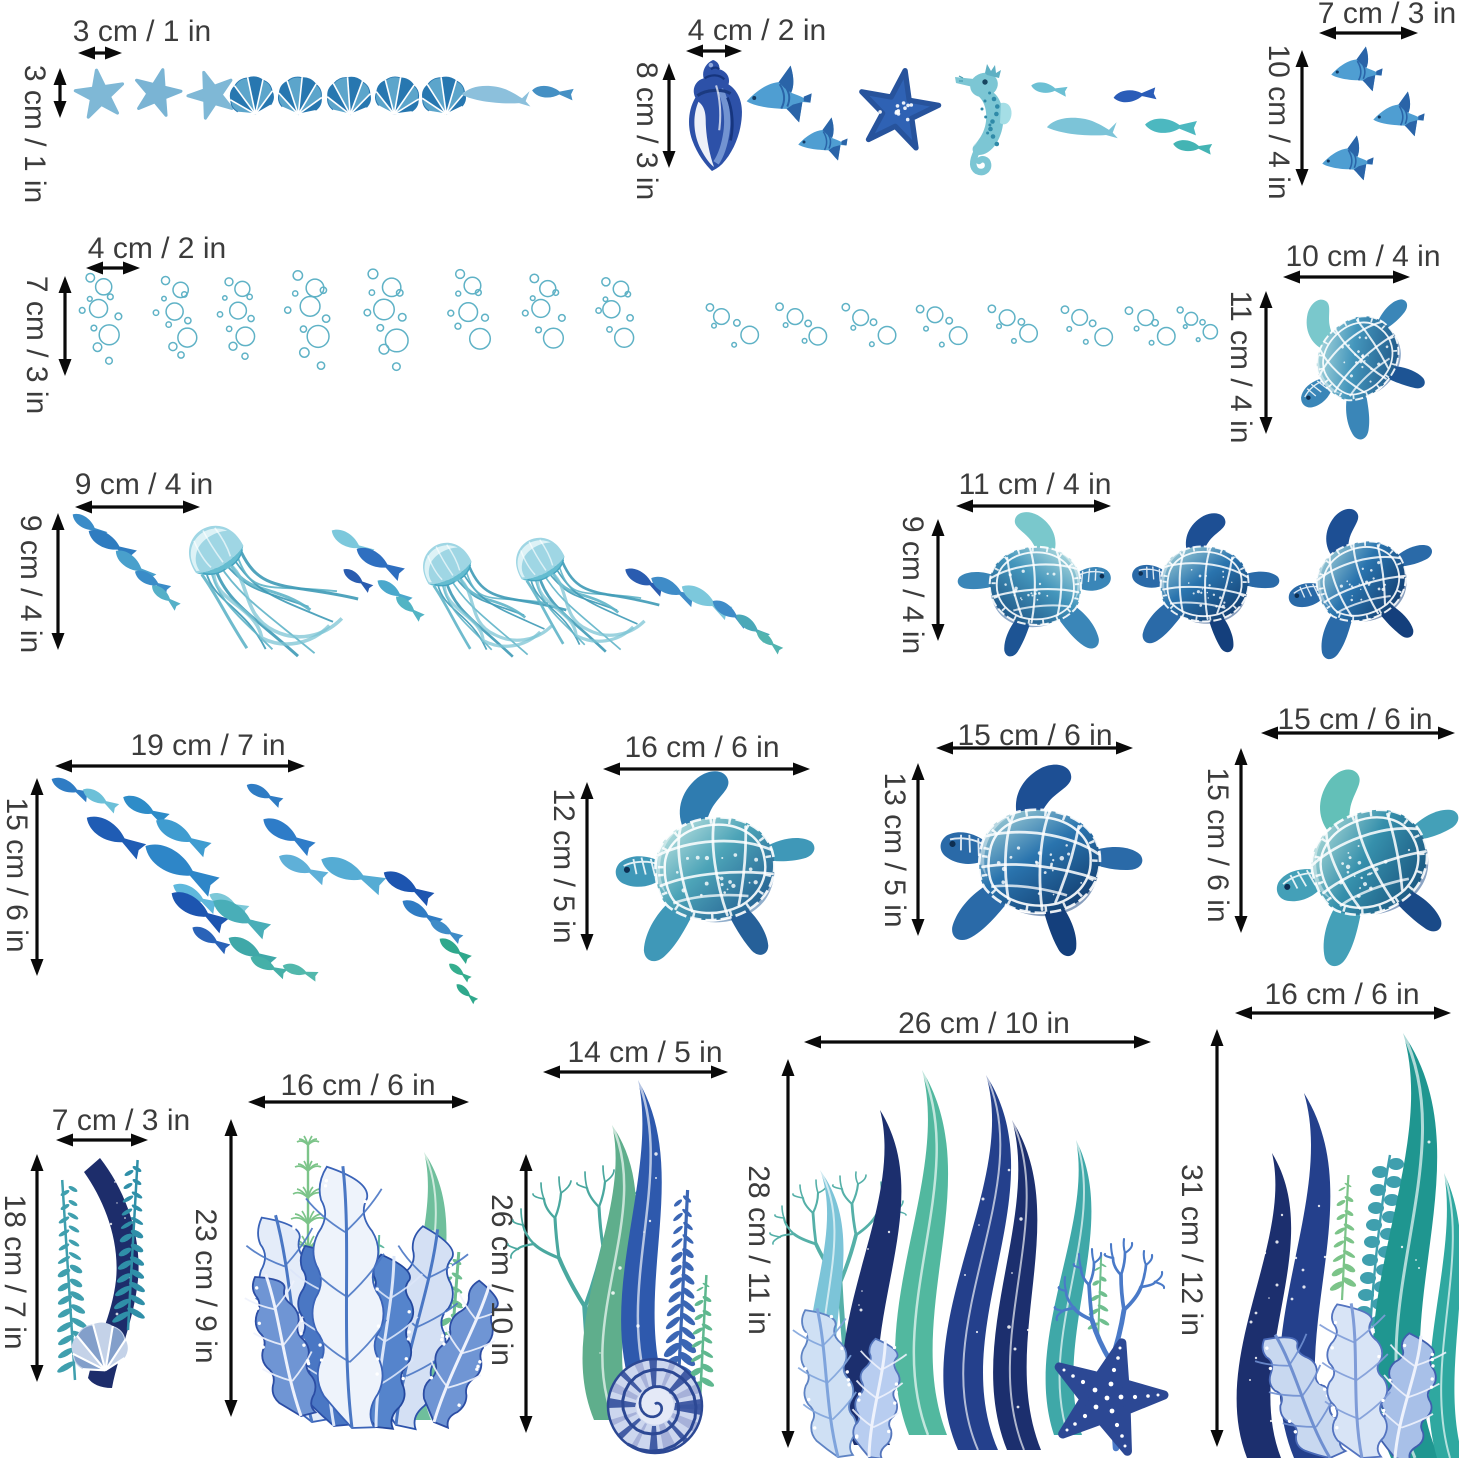 This screenshot has height=1458, width=1459. What do you see at coordinates (758, 1250) in the screenshot?
I see `svg-text: 28 cm / 11 in` at bounding box center [758, 1250].